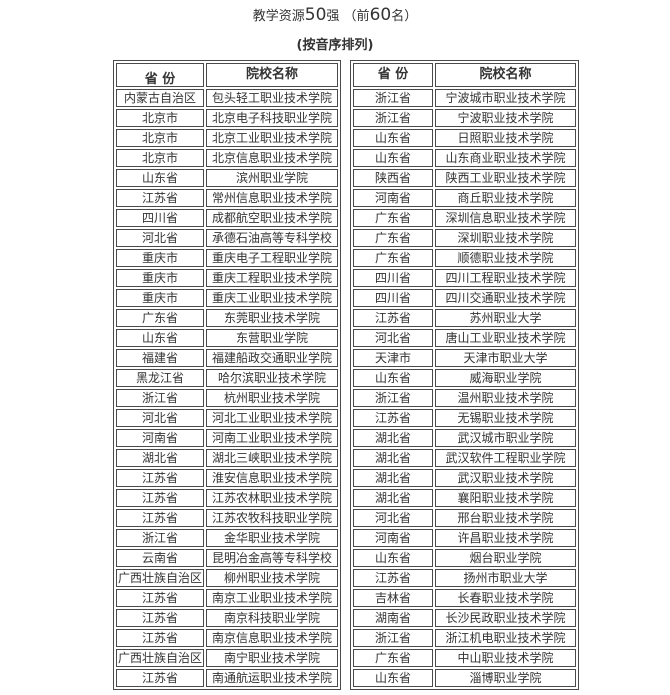 Image resolution: width=670 pixels, height=695 pixels. I want to click on school-cell: 哈尔滨职业技术学院, so click(272, 378).